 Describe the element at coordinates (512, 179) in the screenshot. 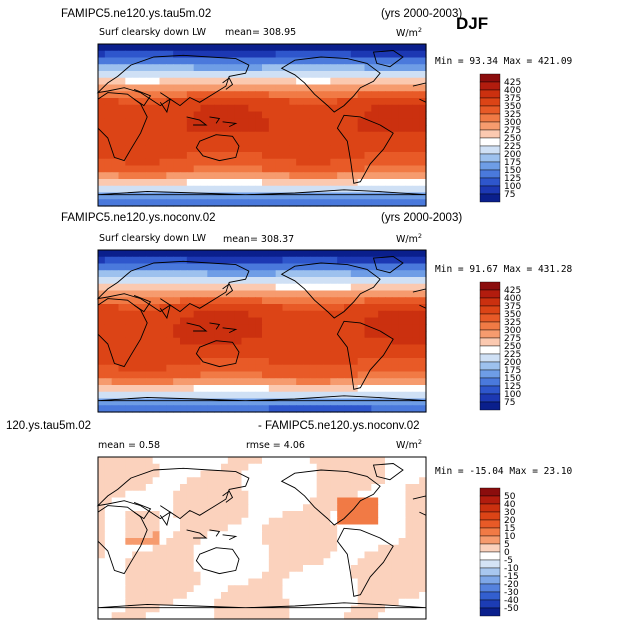

I see `colorbar-tick-label: 125` at that location.